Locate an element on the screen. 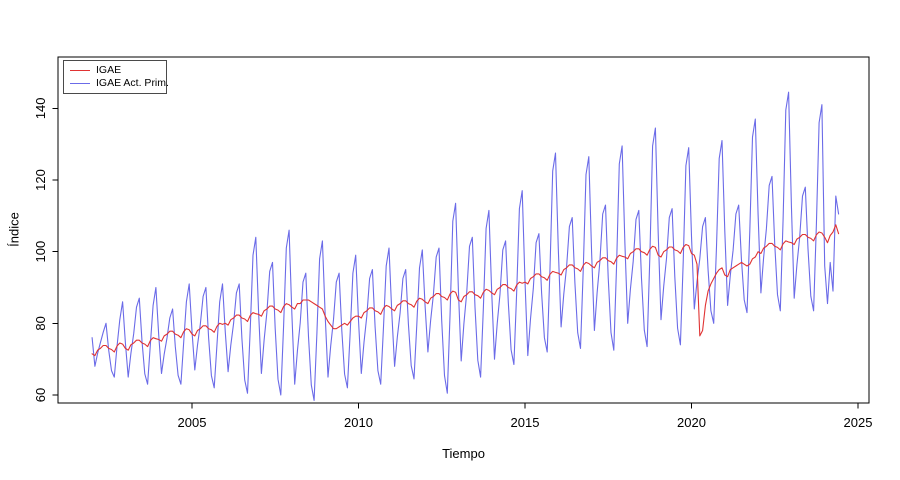  legend-item-igae: IGAE is located at coordinates (117, 70).